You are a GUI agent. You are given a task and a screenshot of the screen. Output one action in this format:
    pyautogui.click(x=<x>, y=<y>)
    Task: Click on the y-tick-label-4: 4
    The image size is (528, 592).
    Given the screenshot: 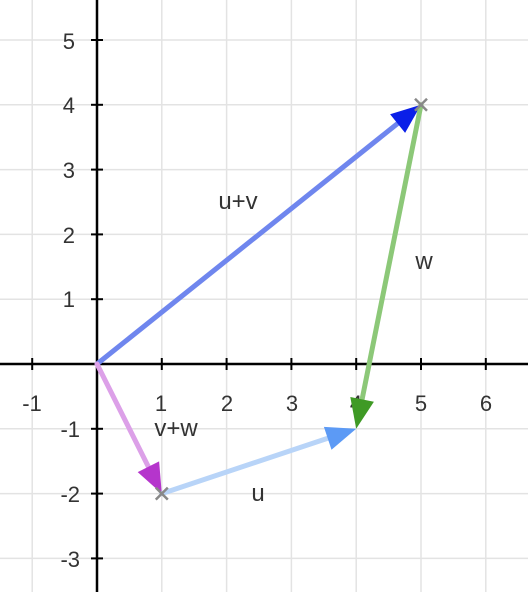 What is the action you would take?
    pyautogui.click(x=69, y=105)
    